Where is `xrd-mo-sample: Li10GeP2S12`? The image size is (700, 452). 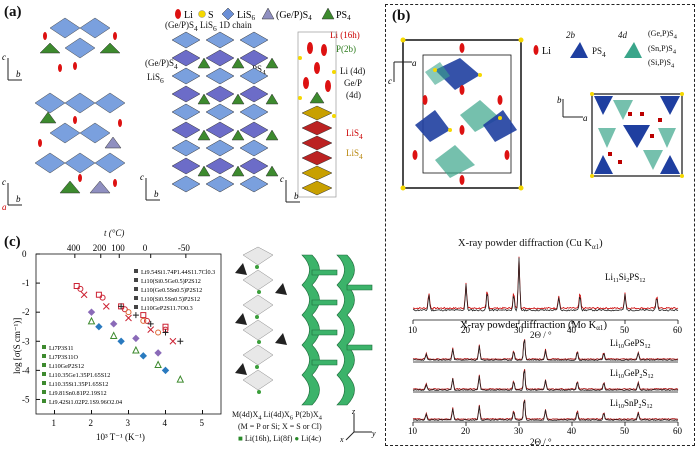 xrd-mo-sample: Li10GeP2S12 is located at coordinates (632, 374).